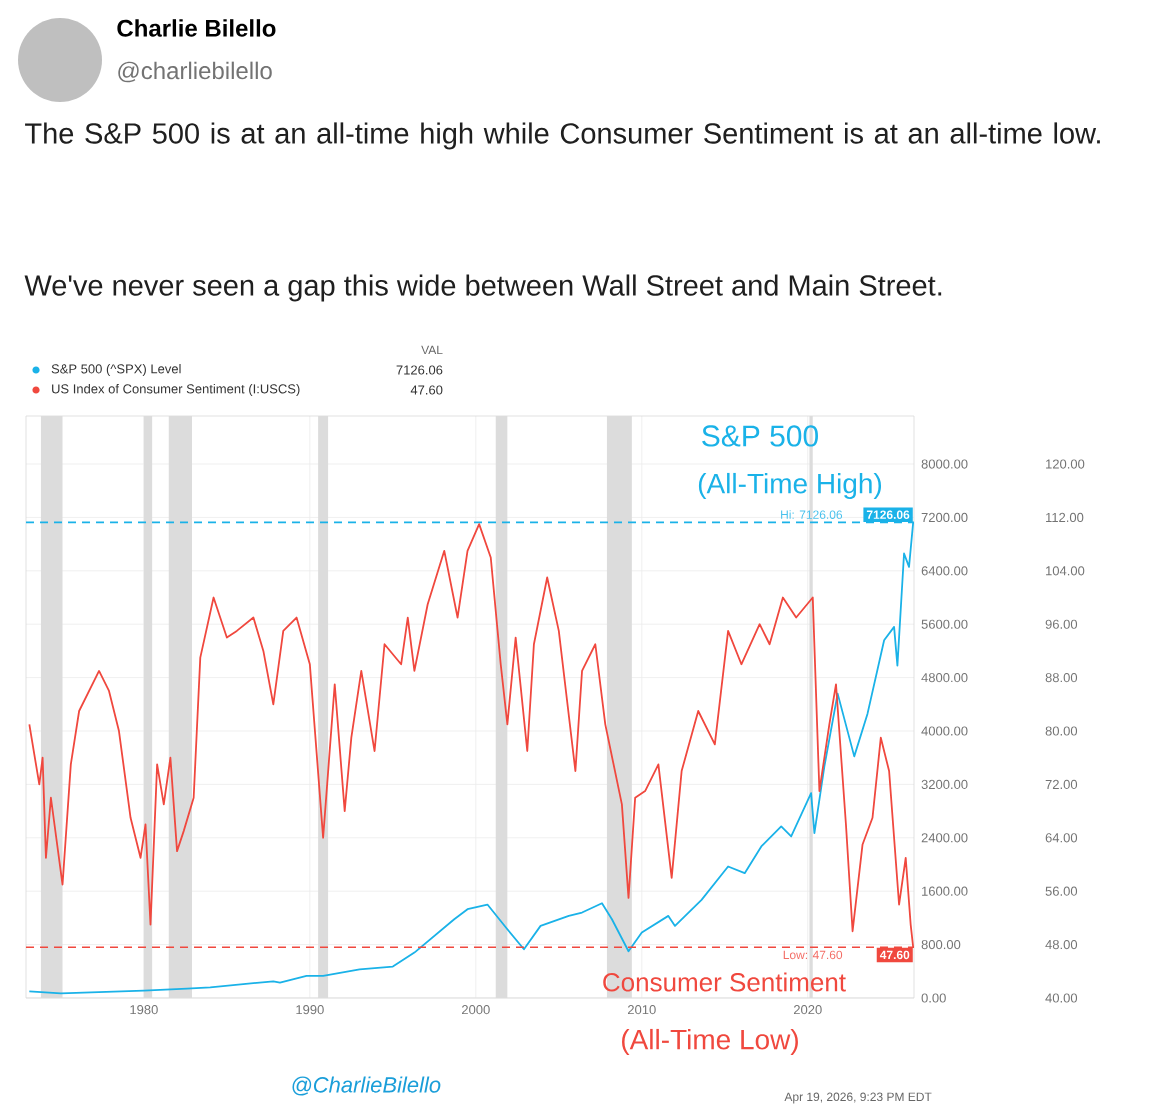 The width and height of the screenshot is (1174, 1108). Describe the element at coordinates (196, 28) in the screenshot. I see `text: Charlie Bilello` at that location.